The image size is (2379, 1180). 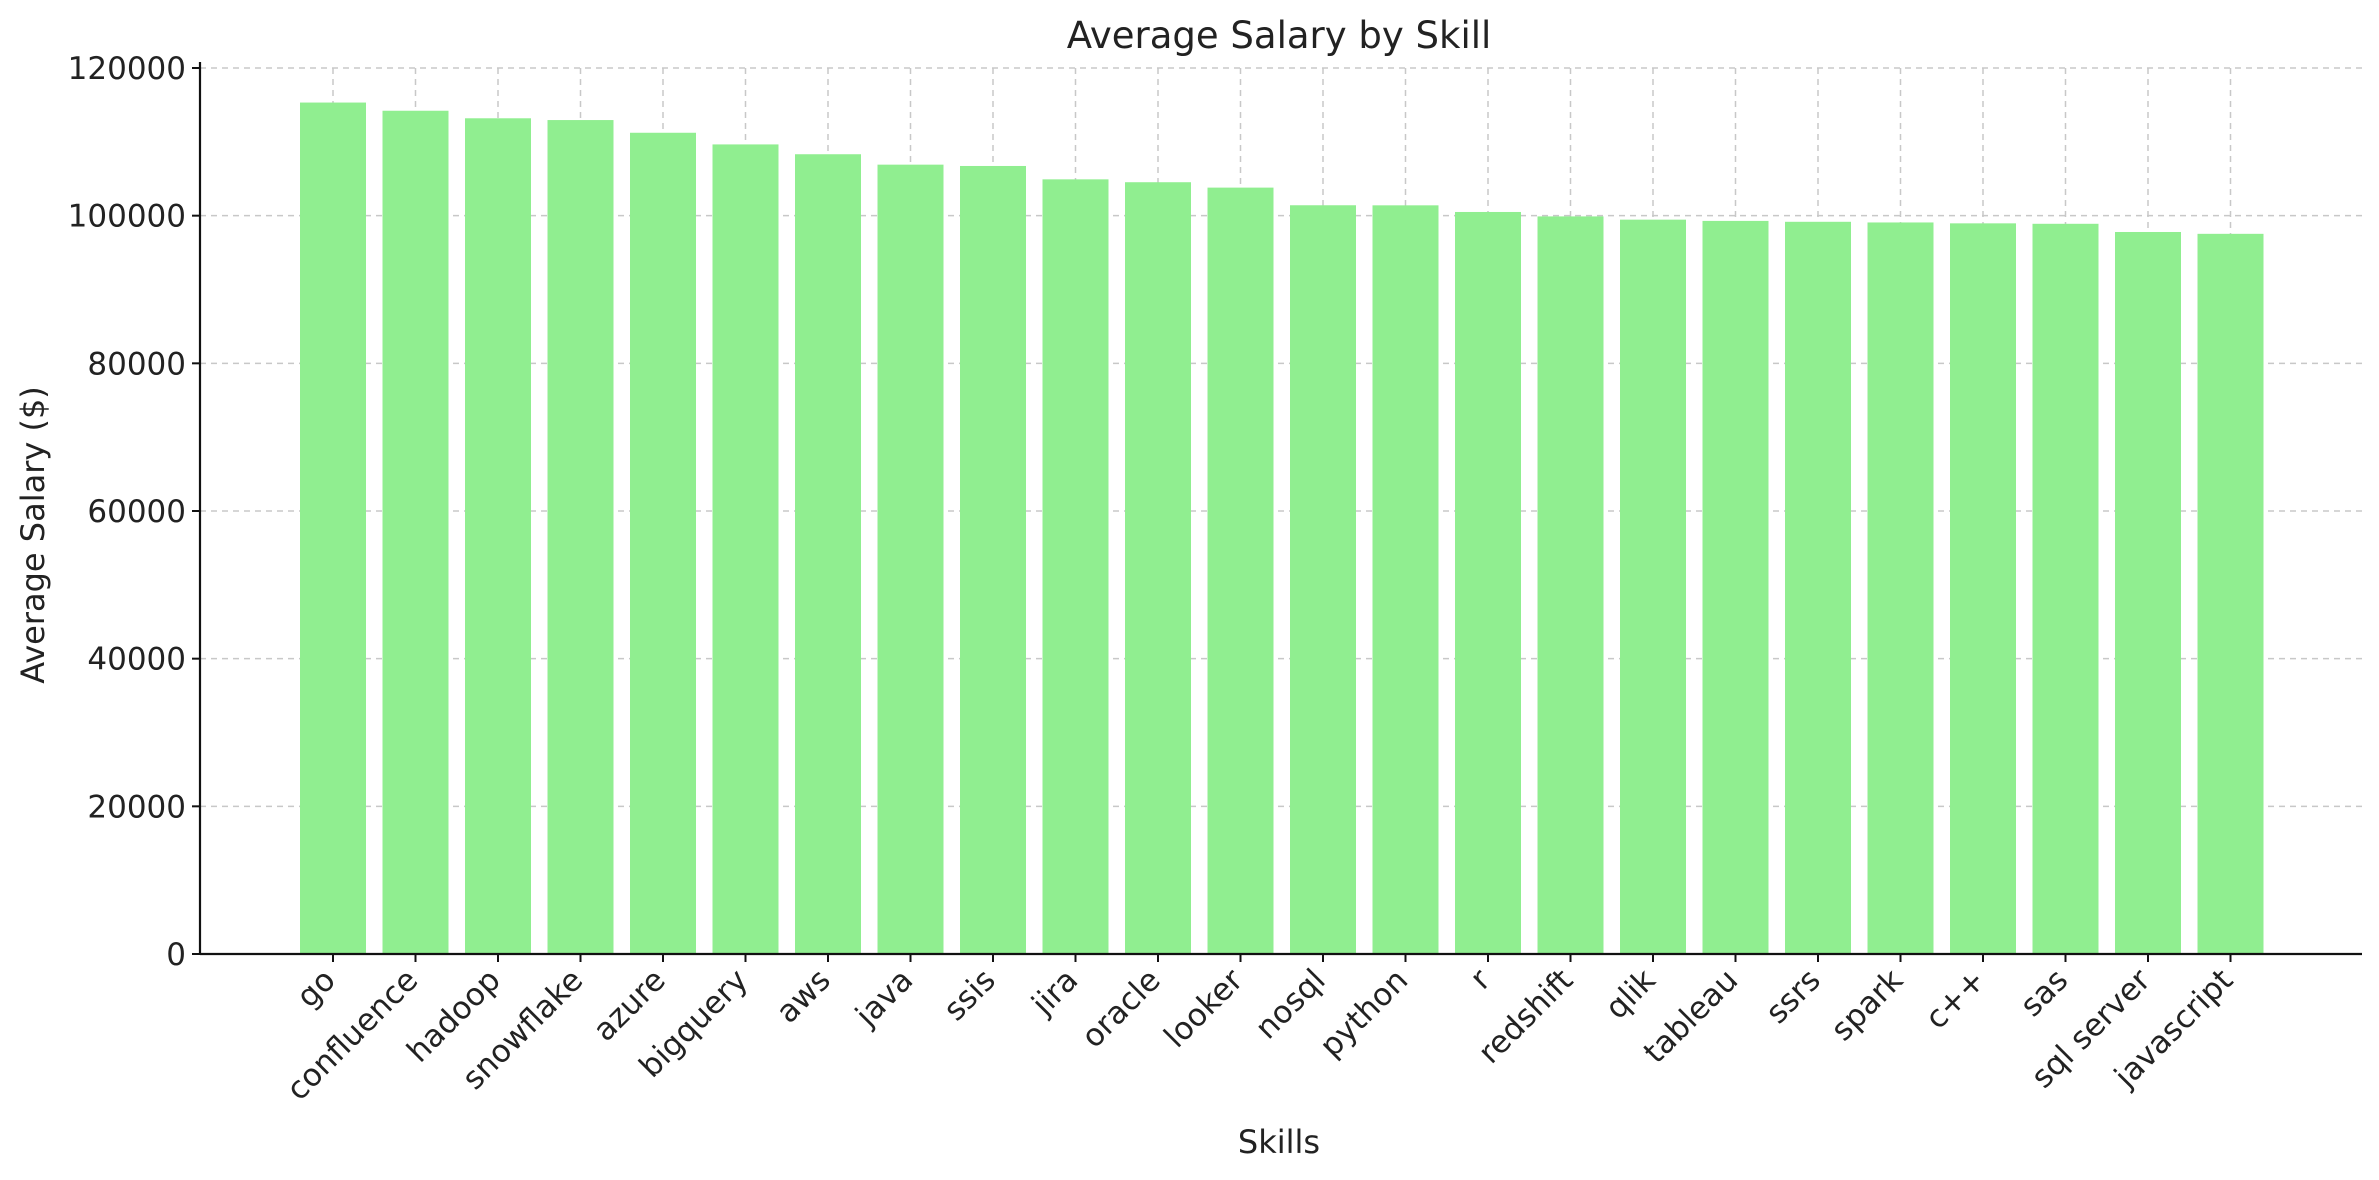 I want to click on bar-sql-server, so click(x=2148, y=592).